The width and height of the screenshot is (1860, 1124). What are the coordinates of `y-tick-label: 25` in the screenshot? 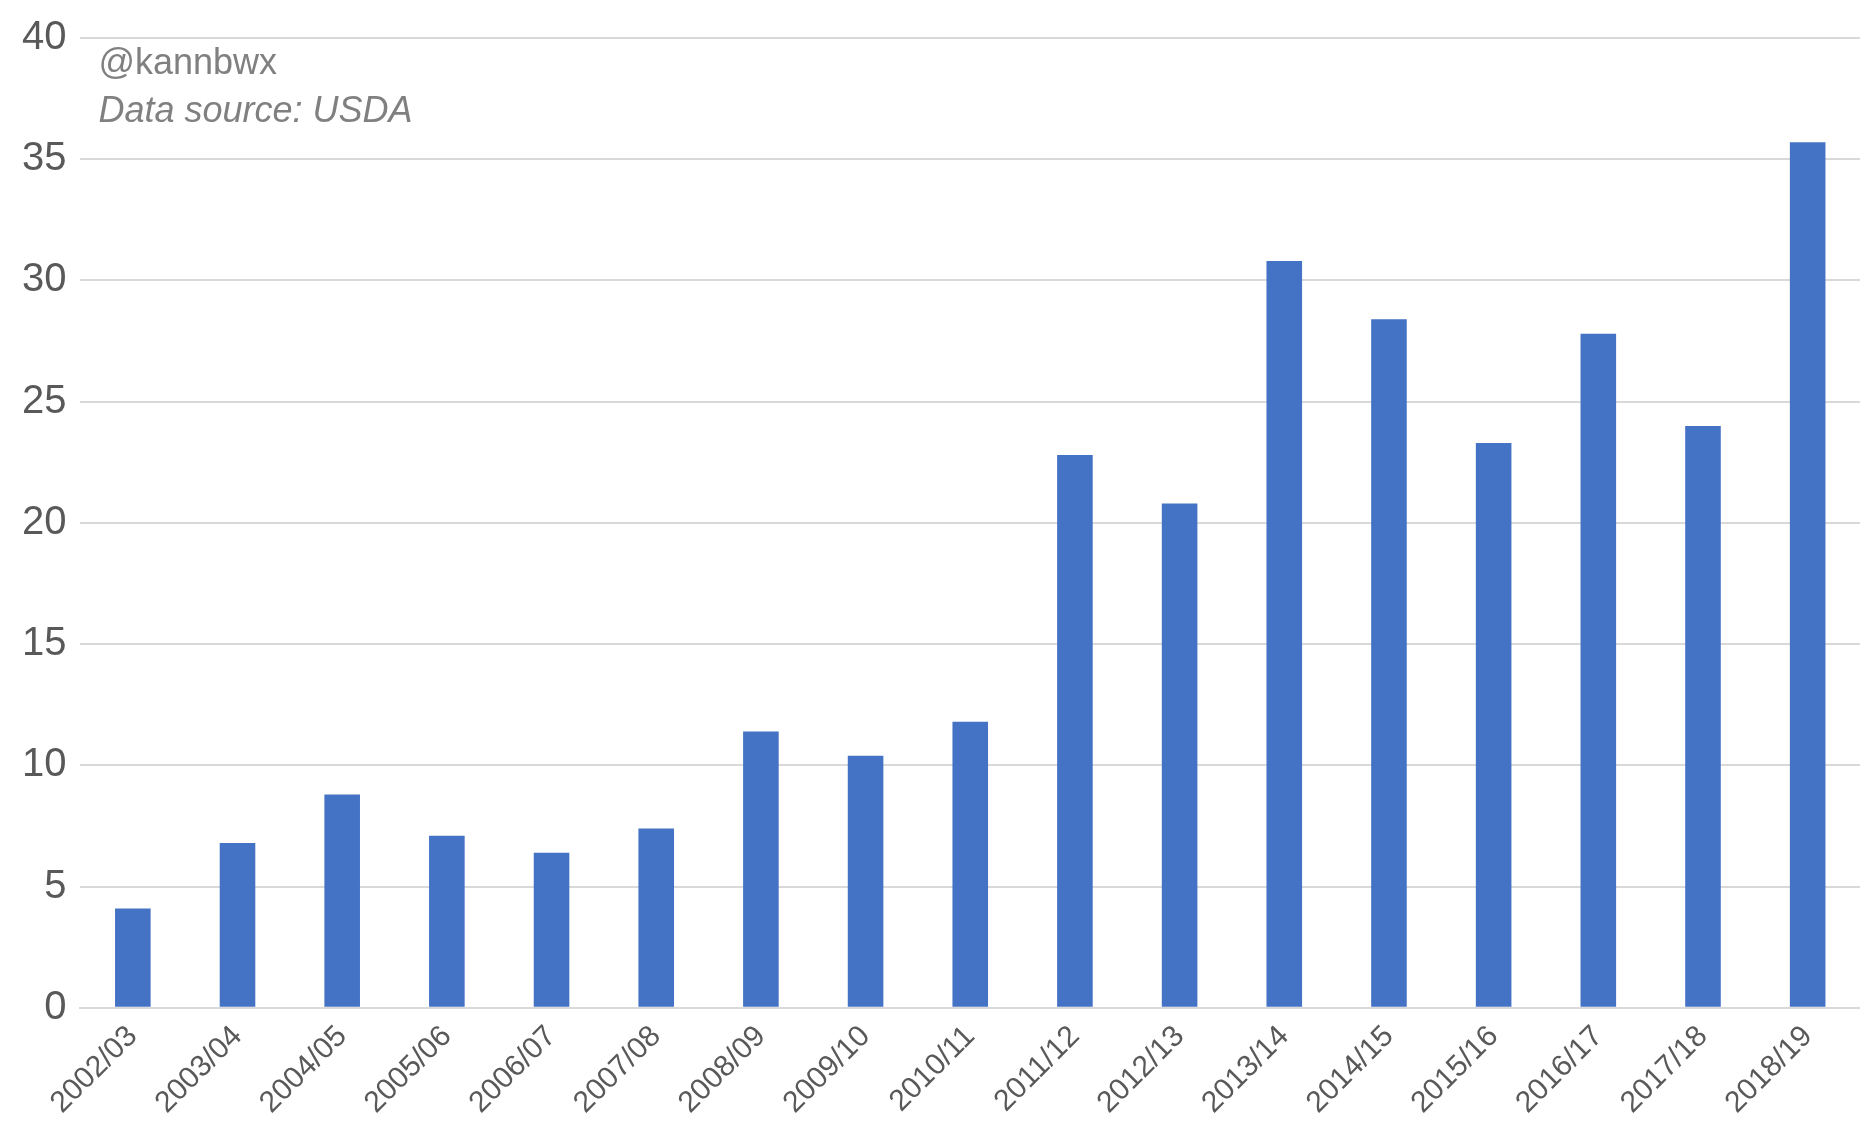 It's located at (44, 398).